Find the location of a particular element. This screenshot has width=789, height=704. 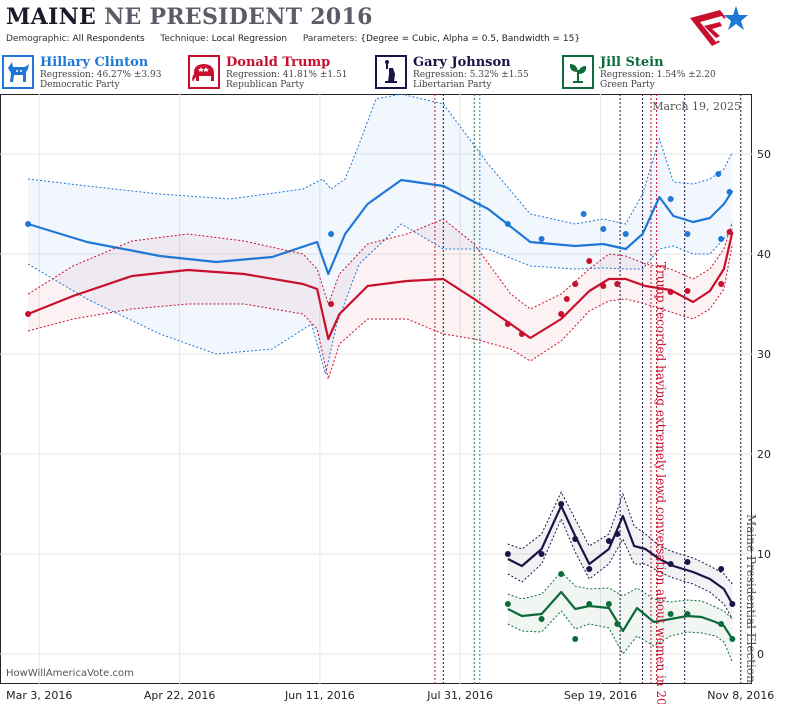

legend-party: Green Party is located at coordinates (627, 85).